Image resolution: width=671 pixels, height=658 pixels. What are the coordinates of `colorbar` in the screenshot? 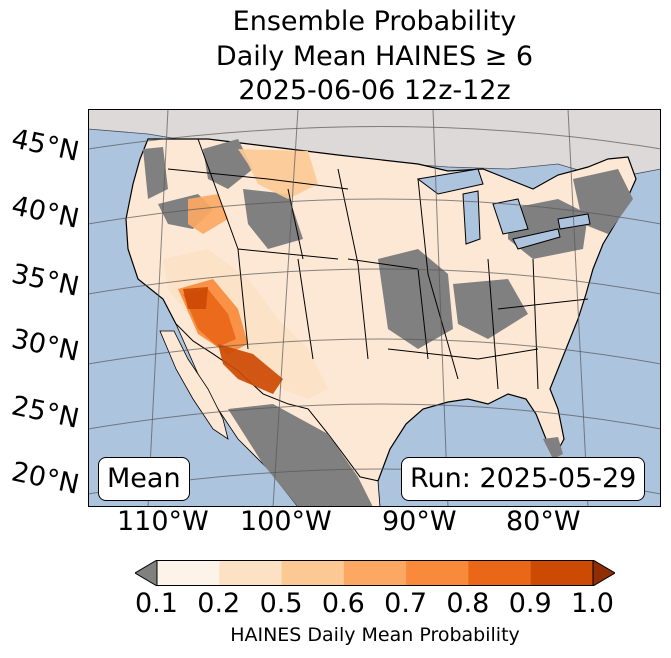 It's located at (375, 573).